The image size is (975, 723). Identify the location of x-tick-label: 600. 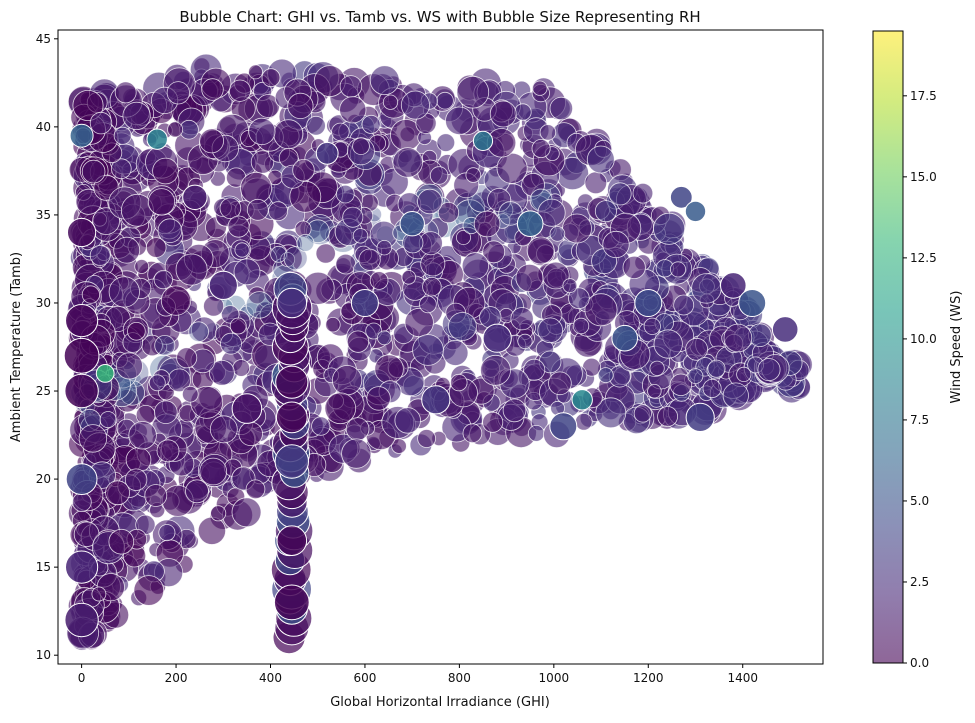
(364, 678).